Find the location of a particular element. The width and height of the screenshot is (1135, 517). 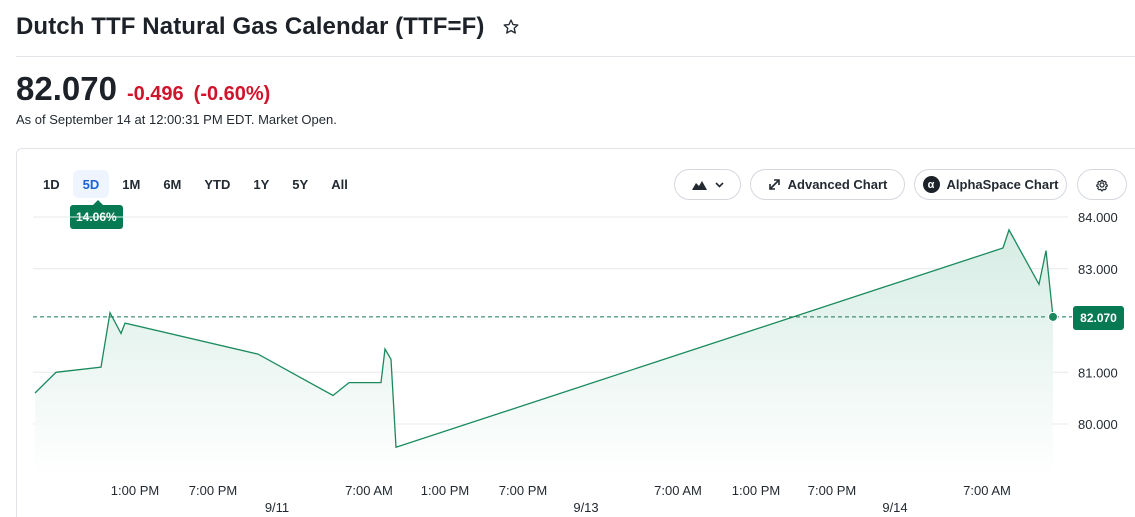

range-tabs: 1D 5D 1M 6M YTD 1Y 5Y All is located at coordinates (197, 184).